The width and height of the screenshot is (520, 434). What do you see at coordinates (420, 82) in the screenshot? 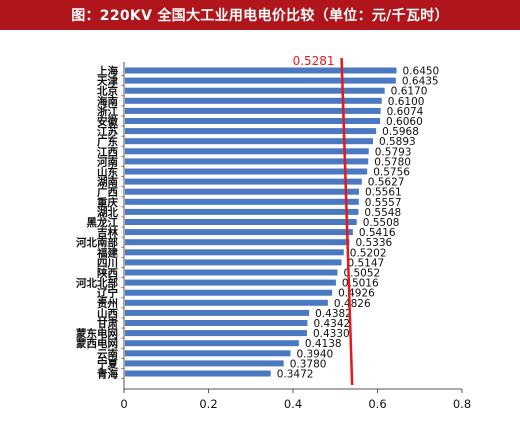
I see `value-label-1: 0.6435` at bounding box center [420, 82].